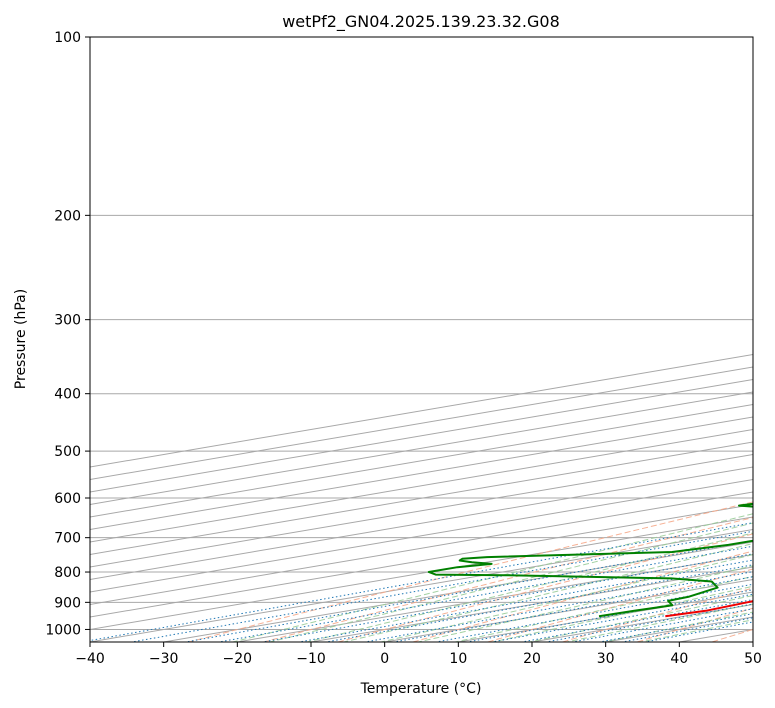 This screenshot has width=775, height=708. I want to click on y-tick-label: 100, so click(67, 38).